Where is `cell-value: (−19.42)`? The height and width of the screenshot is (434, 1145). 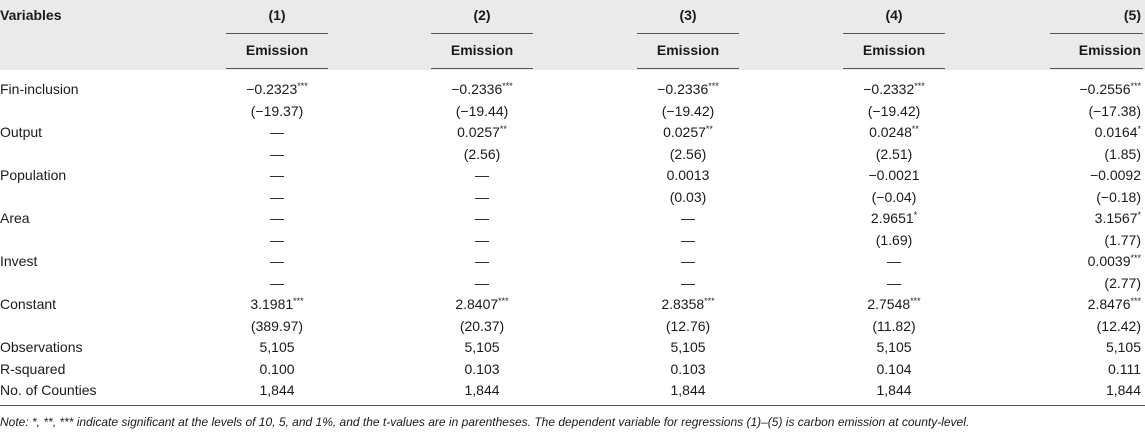
cell-value: (−19.42) is located at coordinates (688, 110).